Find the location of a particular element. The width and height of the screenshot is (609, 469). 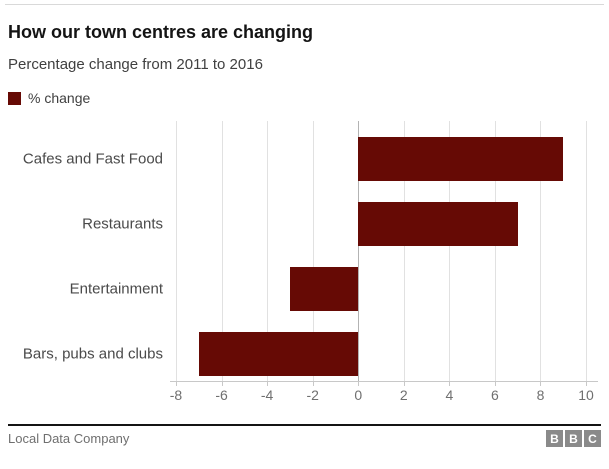

source-credit: Local Data Company is located at coordinates (69, 438).